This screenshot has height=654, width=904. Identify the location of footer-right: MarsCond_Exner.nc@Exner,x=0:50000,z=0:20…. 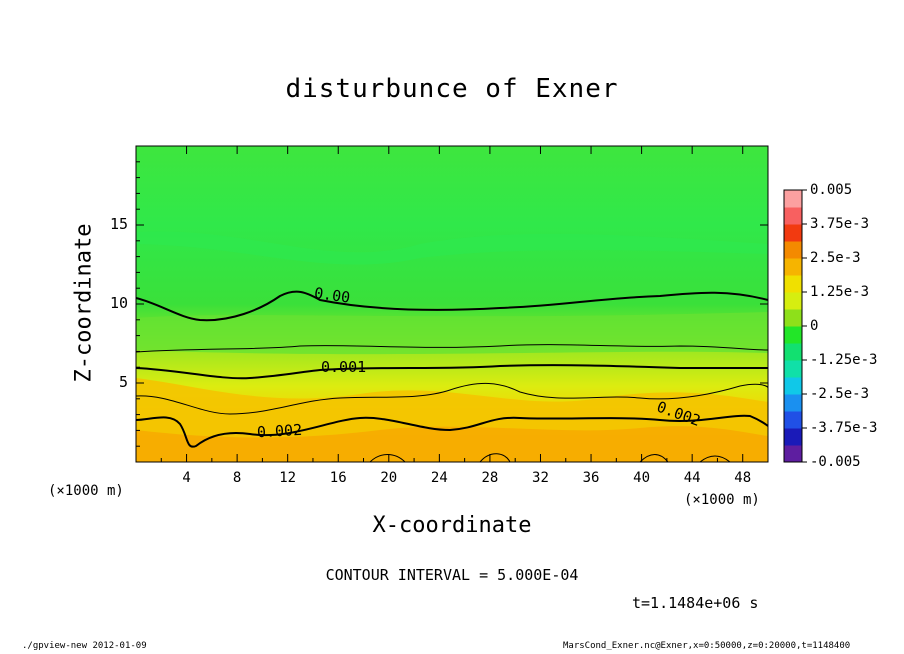
(707, 646).